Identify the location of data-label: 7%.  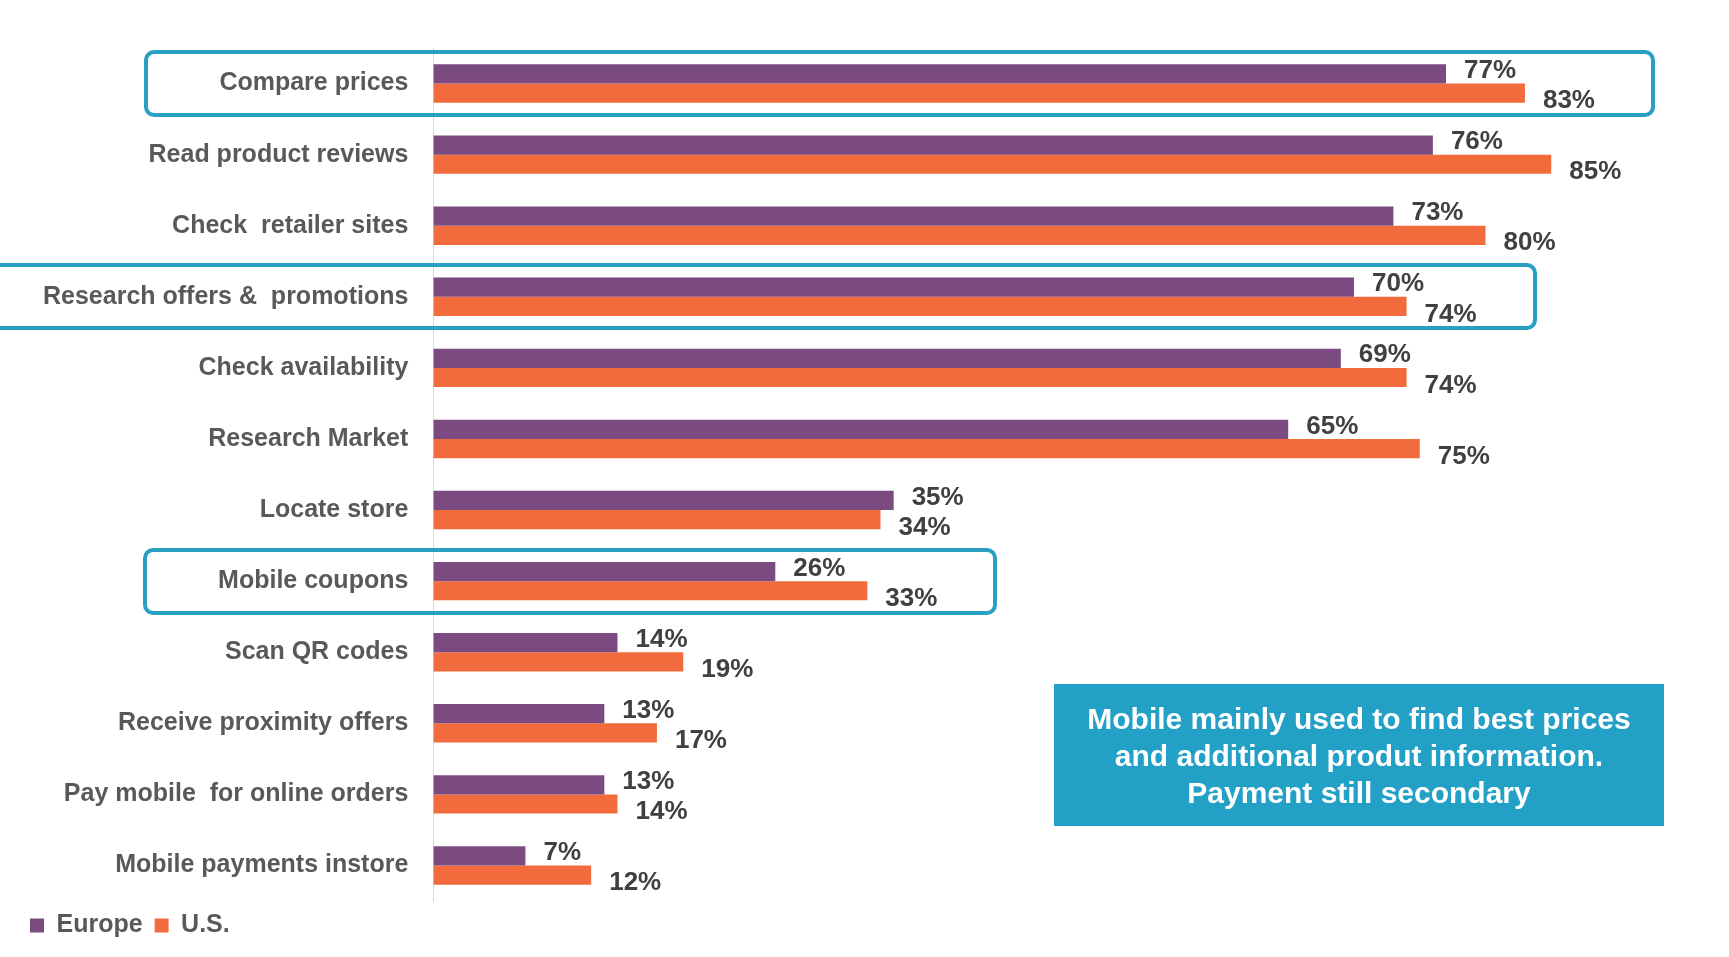
(562, 851).